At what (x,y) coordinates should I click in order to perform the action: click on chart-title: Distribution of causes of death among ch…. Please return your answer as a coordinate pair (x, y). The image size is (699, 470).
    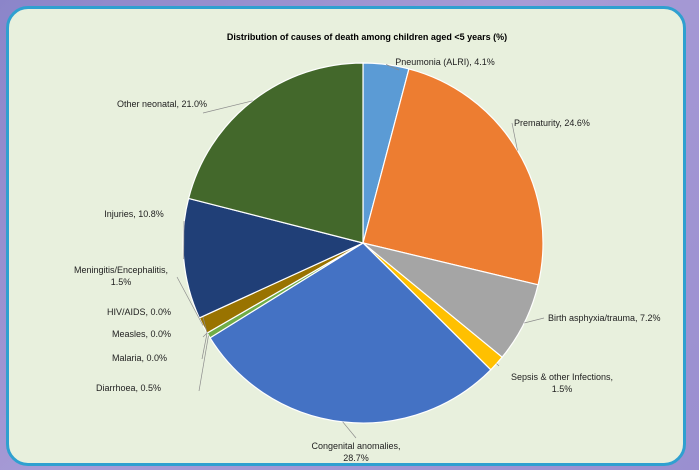
    Looking at the image, I should click on (367, 37).